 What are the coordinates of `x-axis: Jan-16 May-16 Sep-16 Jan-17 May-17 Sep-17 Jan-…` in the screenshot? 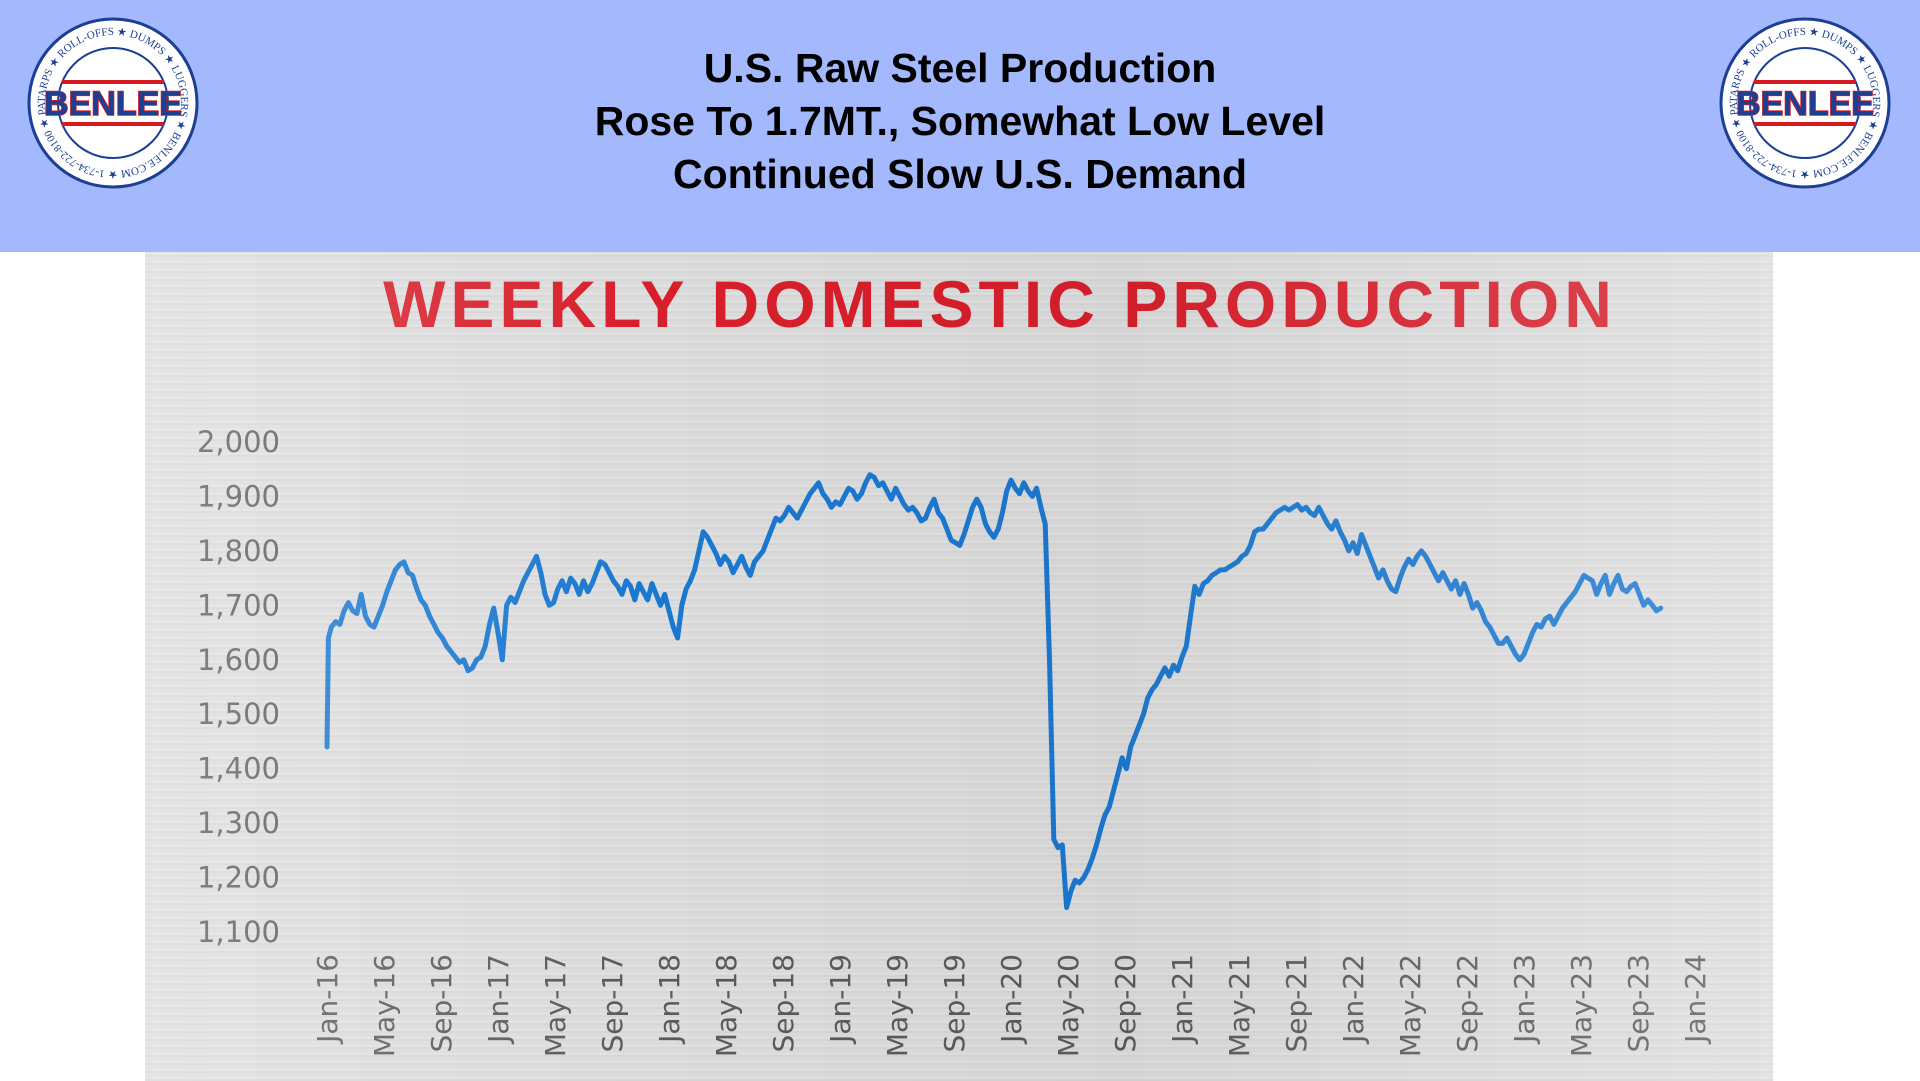 It's located at (1011, 1005).